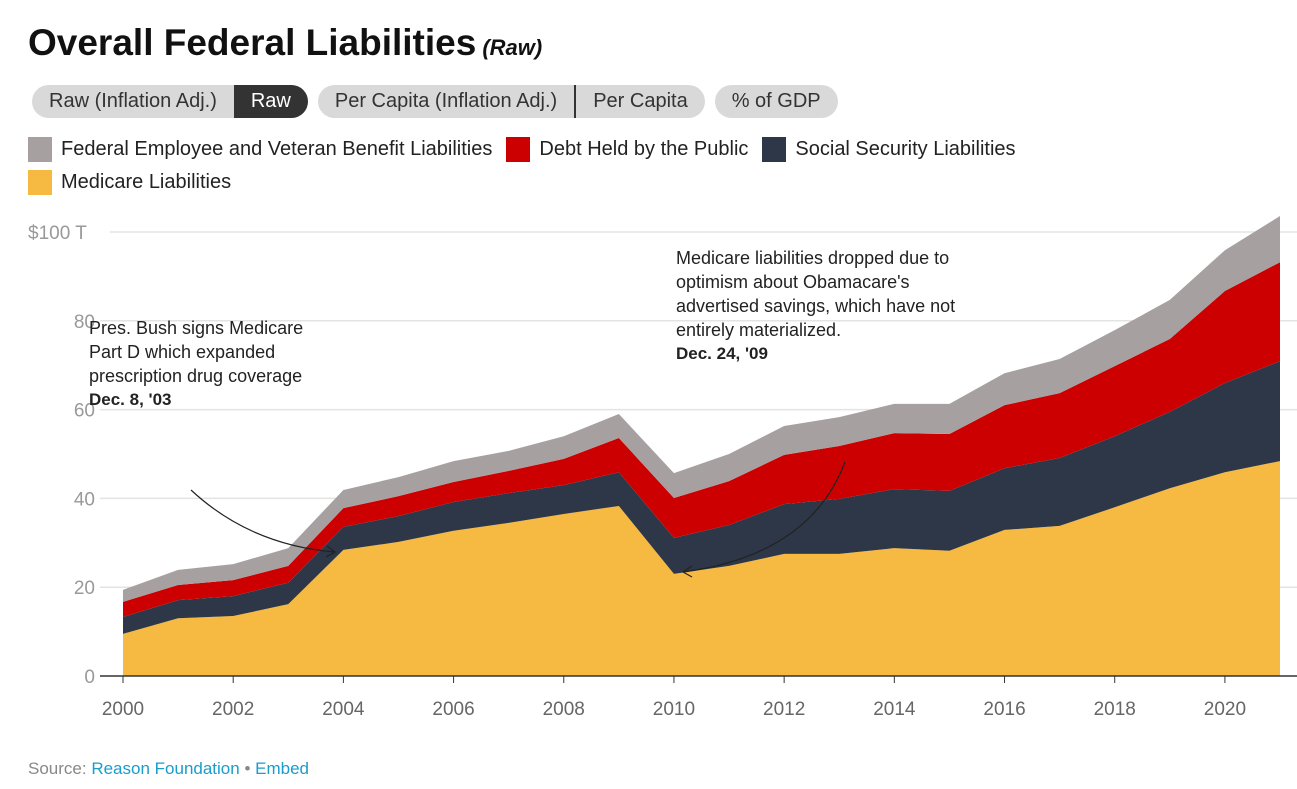 This screenshot has width=1297, height=789. What do you see at coordinates (564, 709) in the screenshot?
I see `x-tick-label: 2008` at bounding box center [564, 709].